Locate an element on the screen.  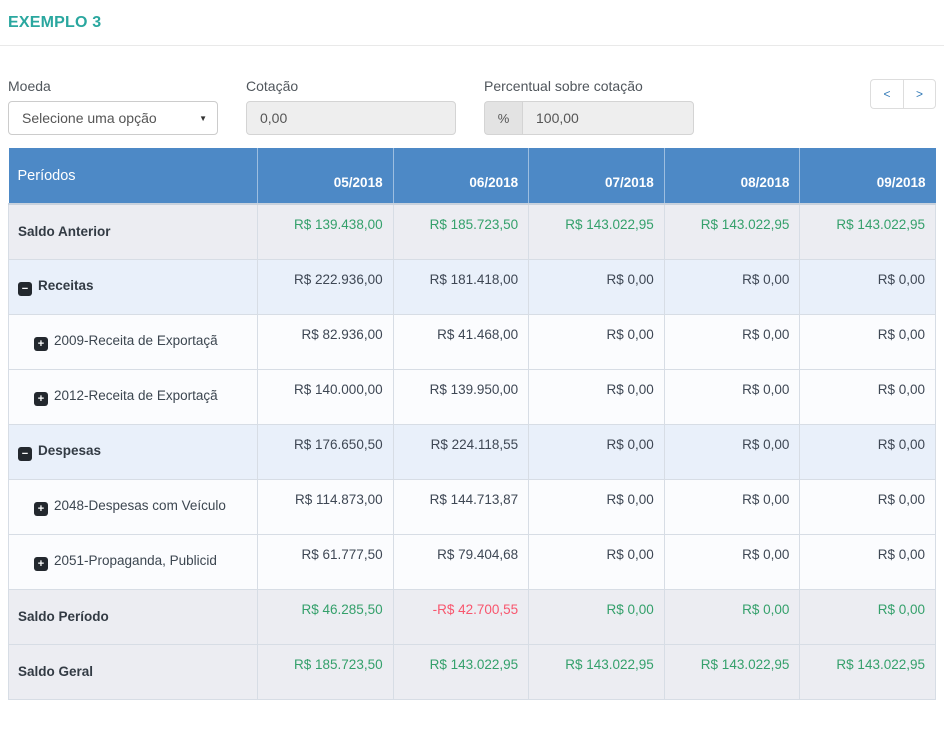
percentual-input-group: % is located at coordinates (589, 118).